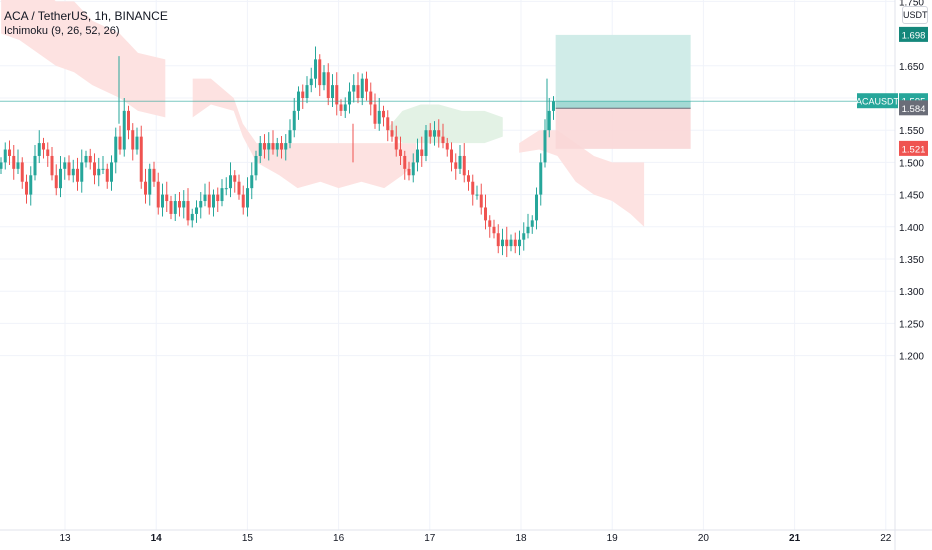  What do you see at coordinates (475, 538) in the screenshot?
I see `time-axis: 13 14 15 16 17 18 19 20 21 22` at bounding box center [475, 538].